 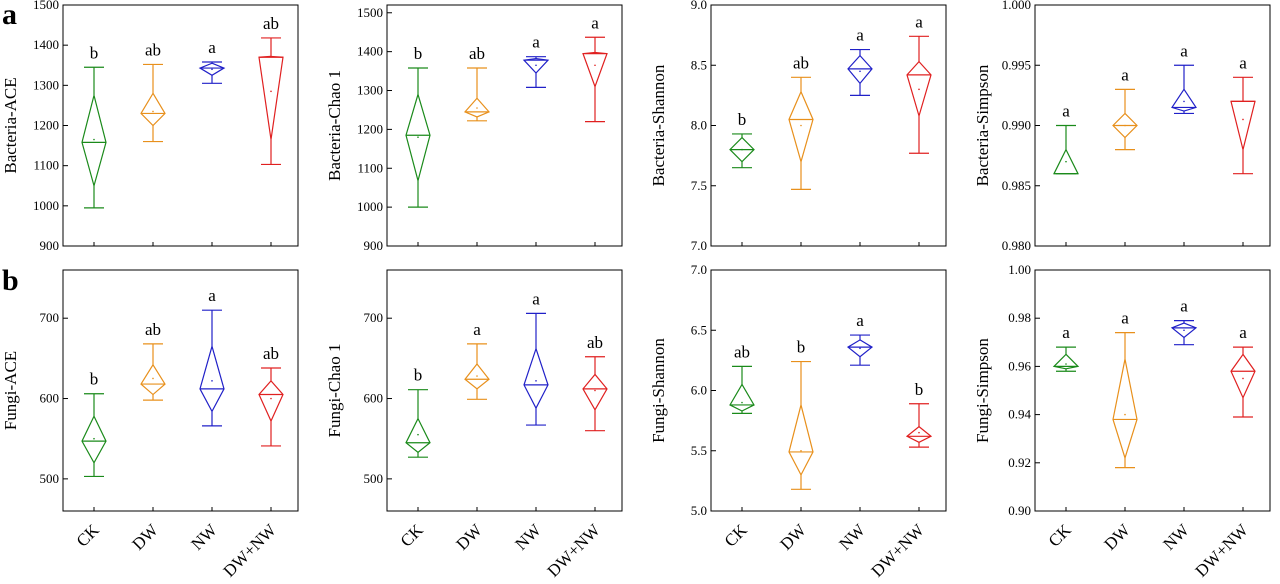 I want to click on y-tick-label: 1300, so click(x=370, y=90).